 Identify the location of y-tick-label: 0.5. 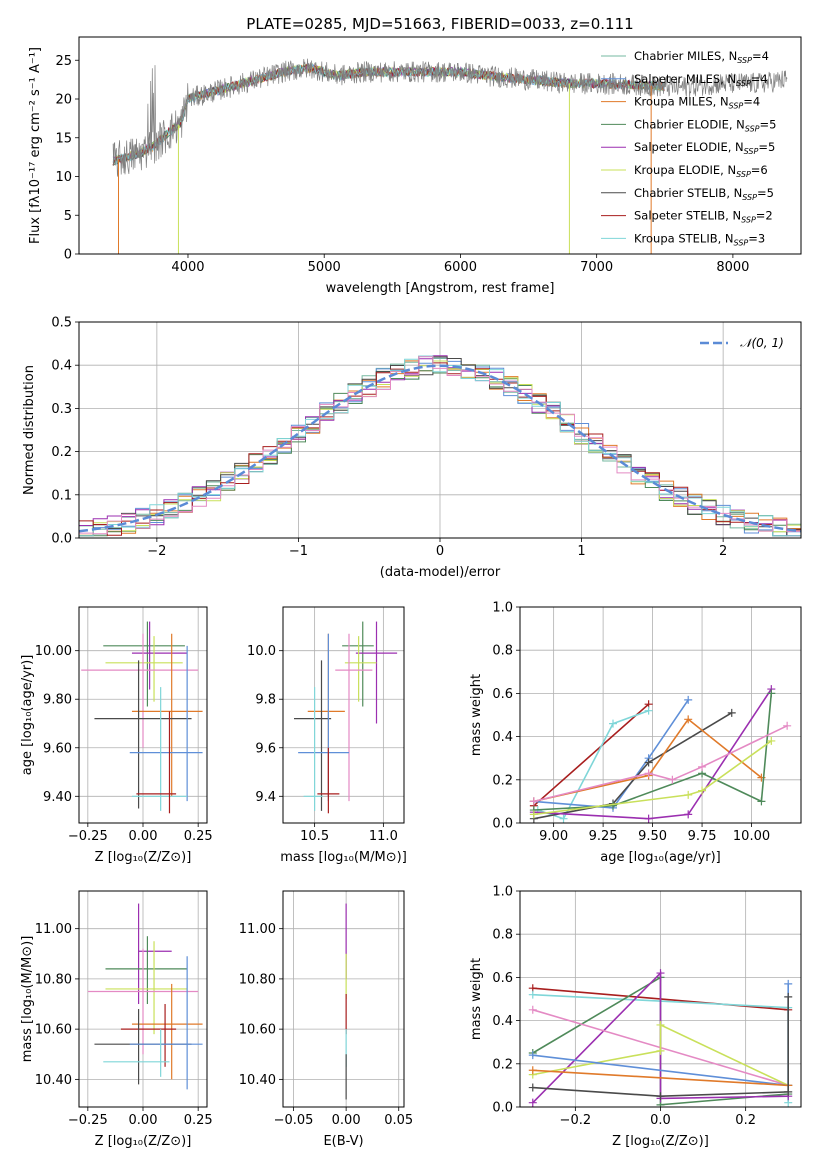
(61, 323).